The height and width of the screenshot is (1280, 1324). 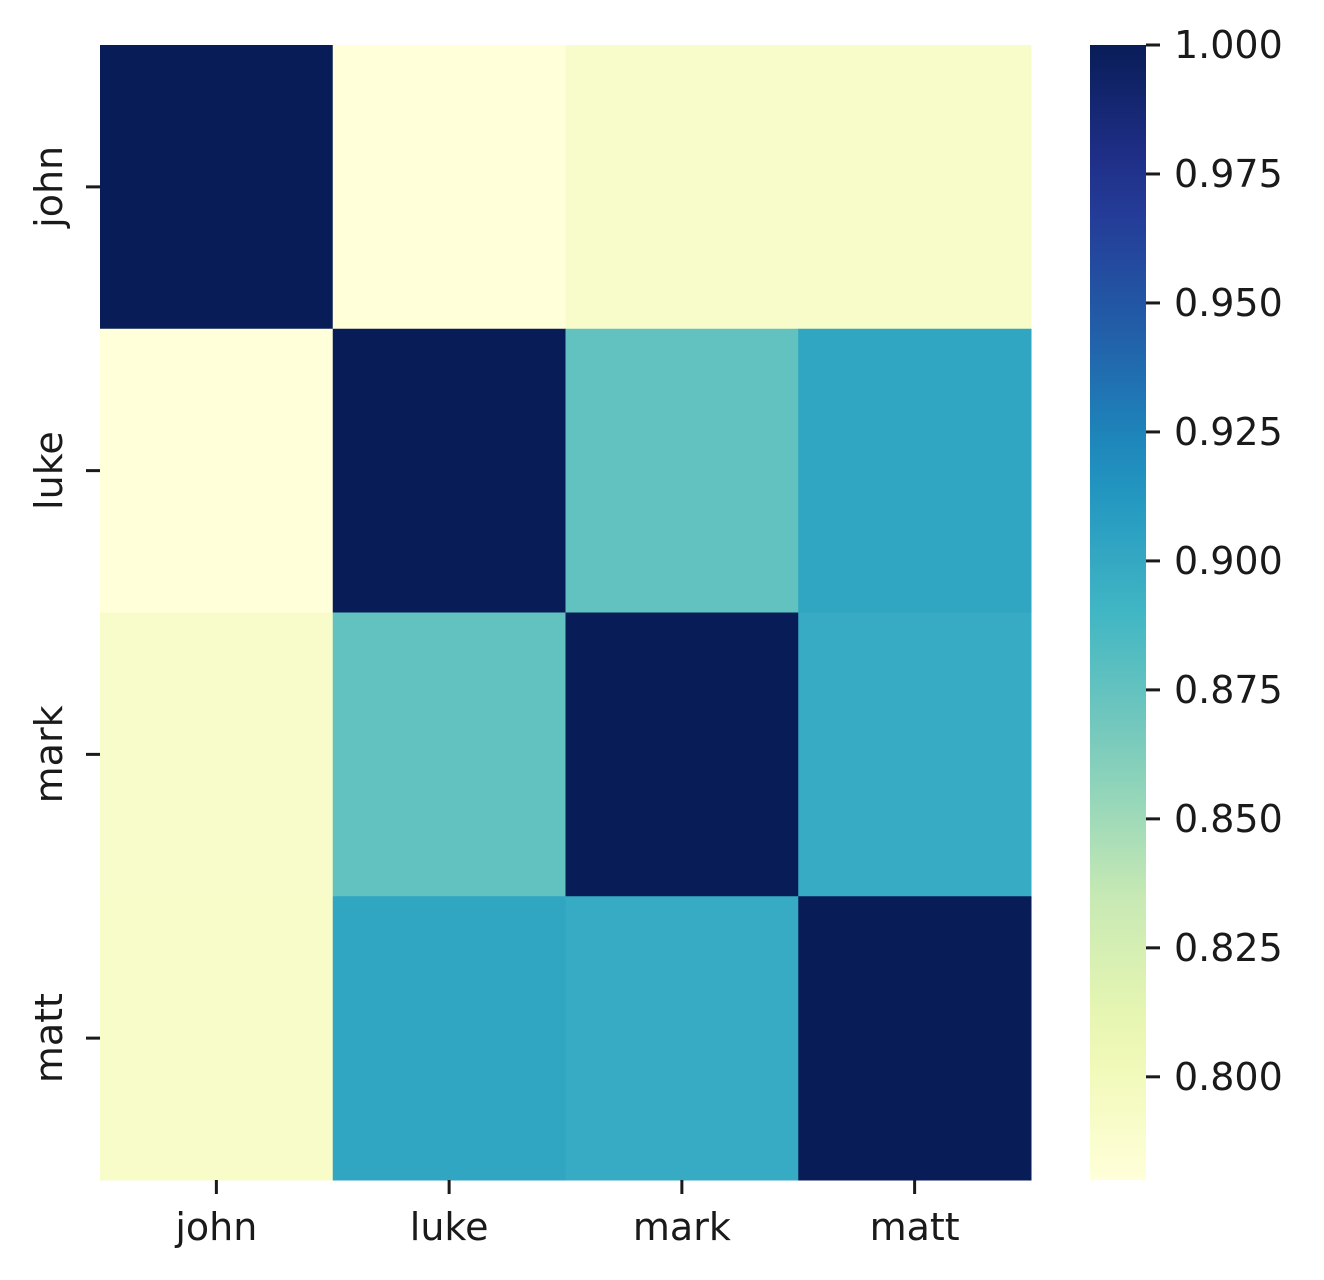 What do you see at coordinates (217, 187) in the screenshot?
I see `heatmap-cell-john-john` at bounding box center [217, 187].